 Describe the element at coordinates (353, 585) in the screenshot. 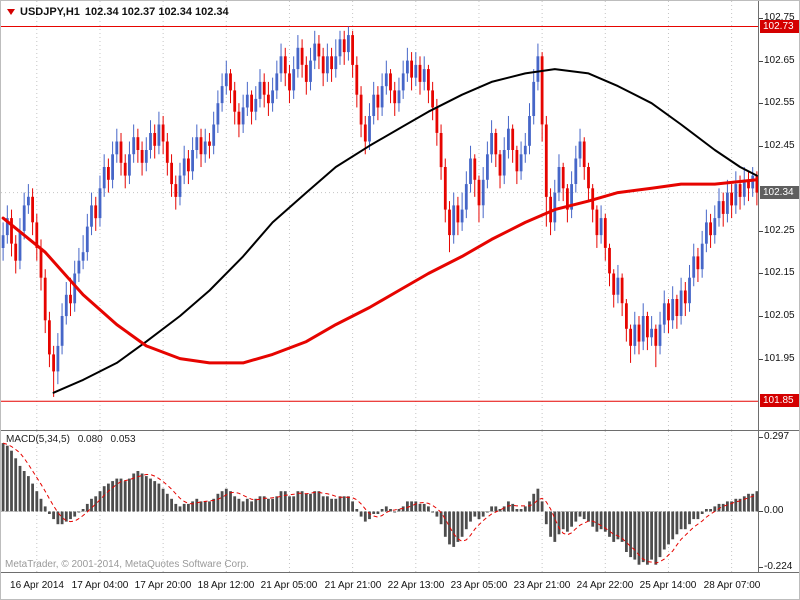

I see `time-axis-label: 21 Apr 21:00` at that location.